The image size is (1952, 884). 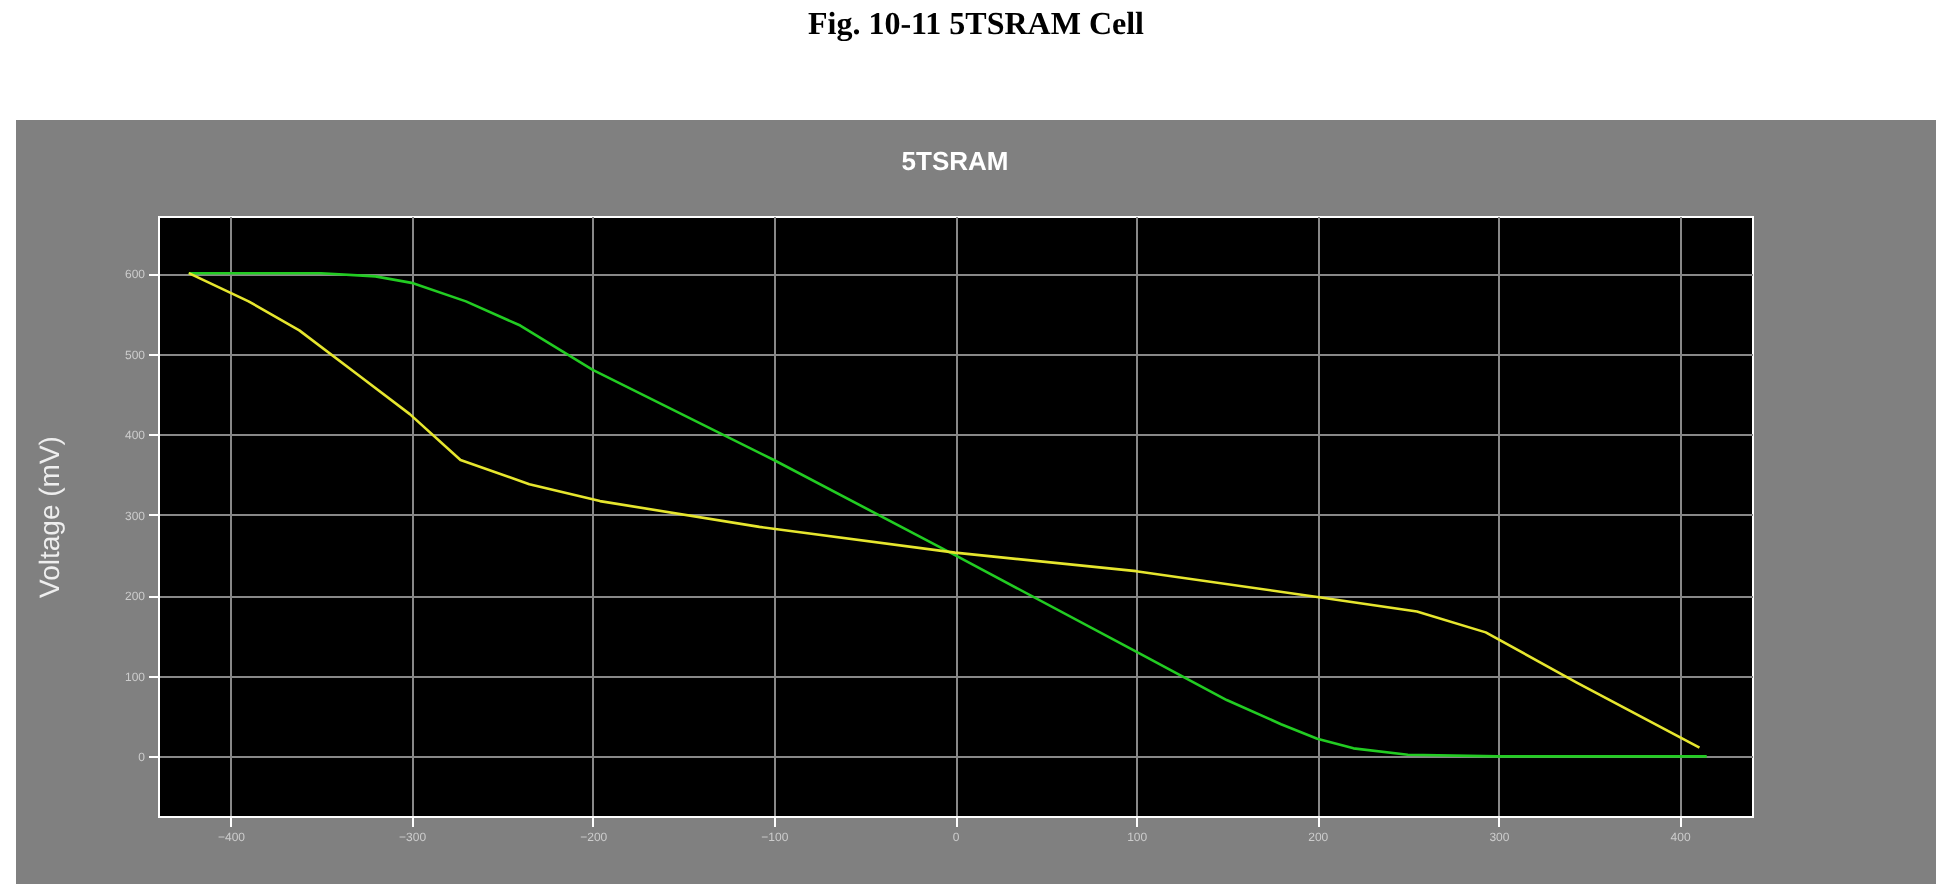 What do you see at coordinates (955, 161) in the screenshot?
I see `chart-title: 5TSRAM` at bounding box center [955, 161].